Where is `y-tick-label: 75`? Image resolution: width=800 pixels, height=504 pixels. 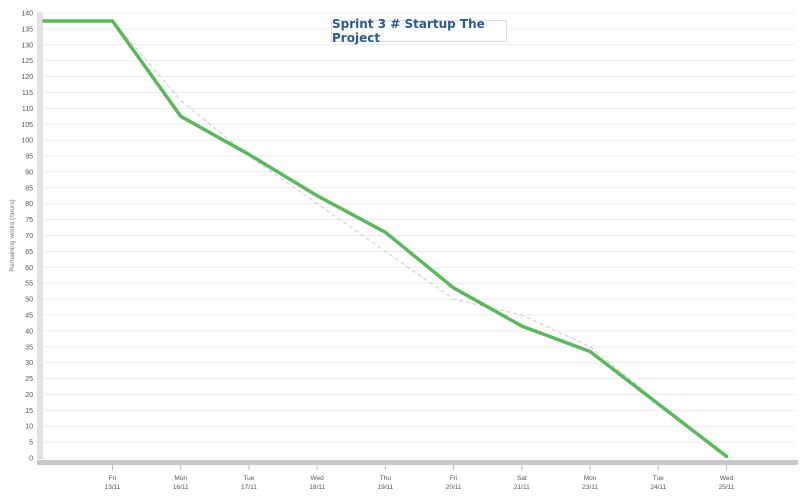
y-tick-label: 75 is located at coordinates (29, 220).